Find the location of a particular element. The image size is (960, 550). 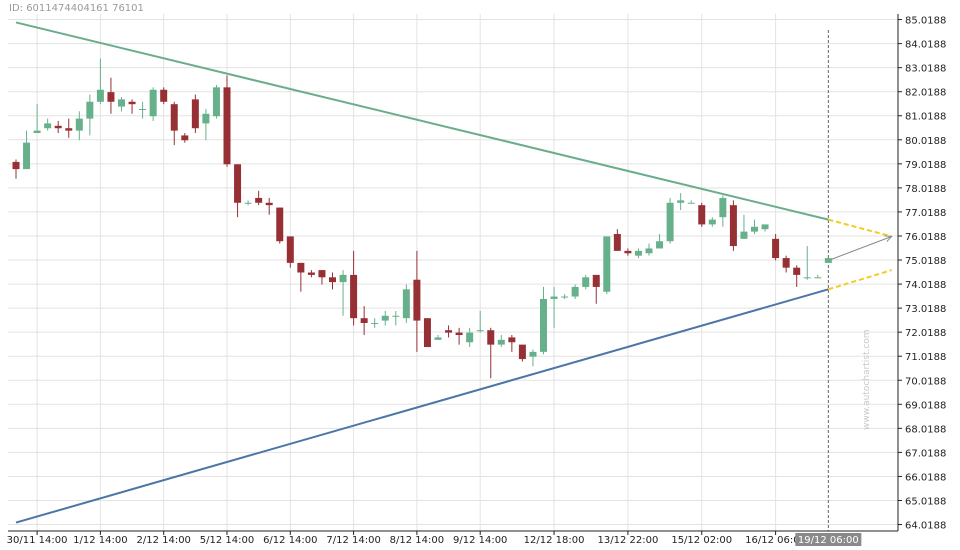

y-tick-label: 84.0188 is located at coordinates (925, 45).